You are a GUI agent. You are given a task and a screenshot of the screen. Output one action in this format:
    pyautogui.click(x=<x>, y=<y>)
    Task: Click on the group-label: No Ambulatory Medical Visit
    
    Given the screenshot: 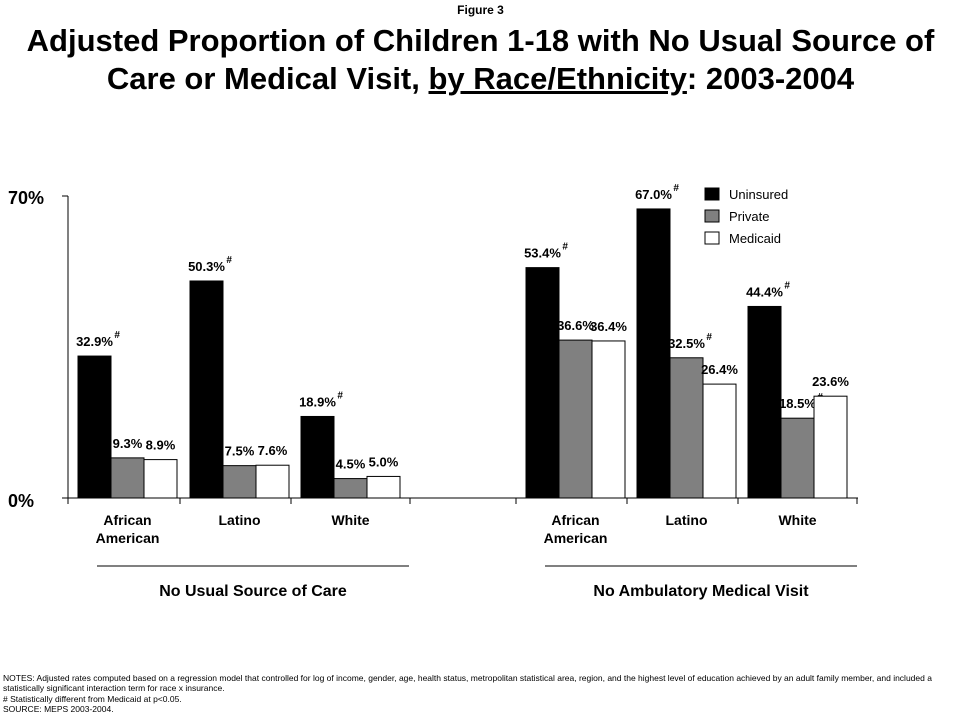 What is the action you would take?
    pyautogui.click(x=701, y=591)
    